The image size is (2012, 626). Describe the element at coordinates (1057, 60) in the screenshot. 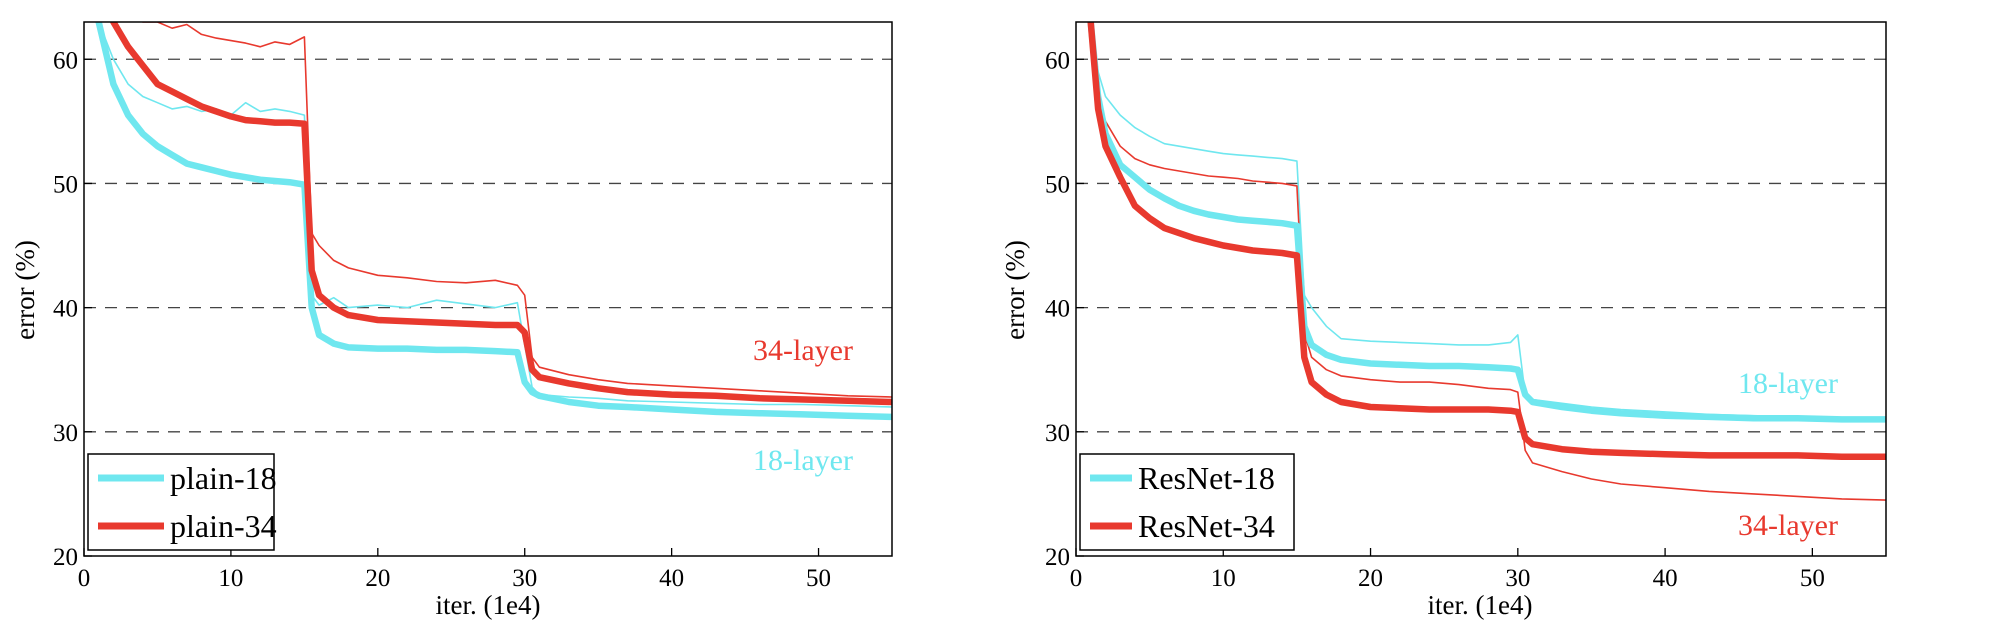

I see `right-y-tick-label-60: 60` at that location.